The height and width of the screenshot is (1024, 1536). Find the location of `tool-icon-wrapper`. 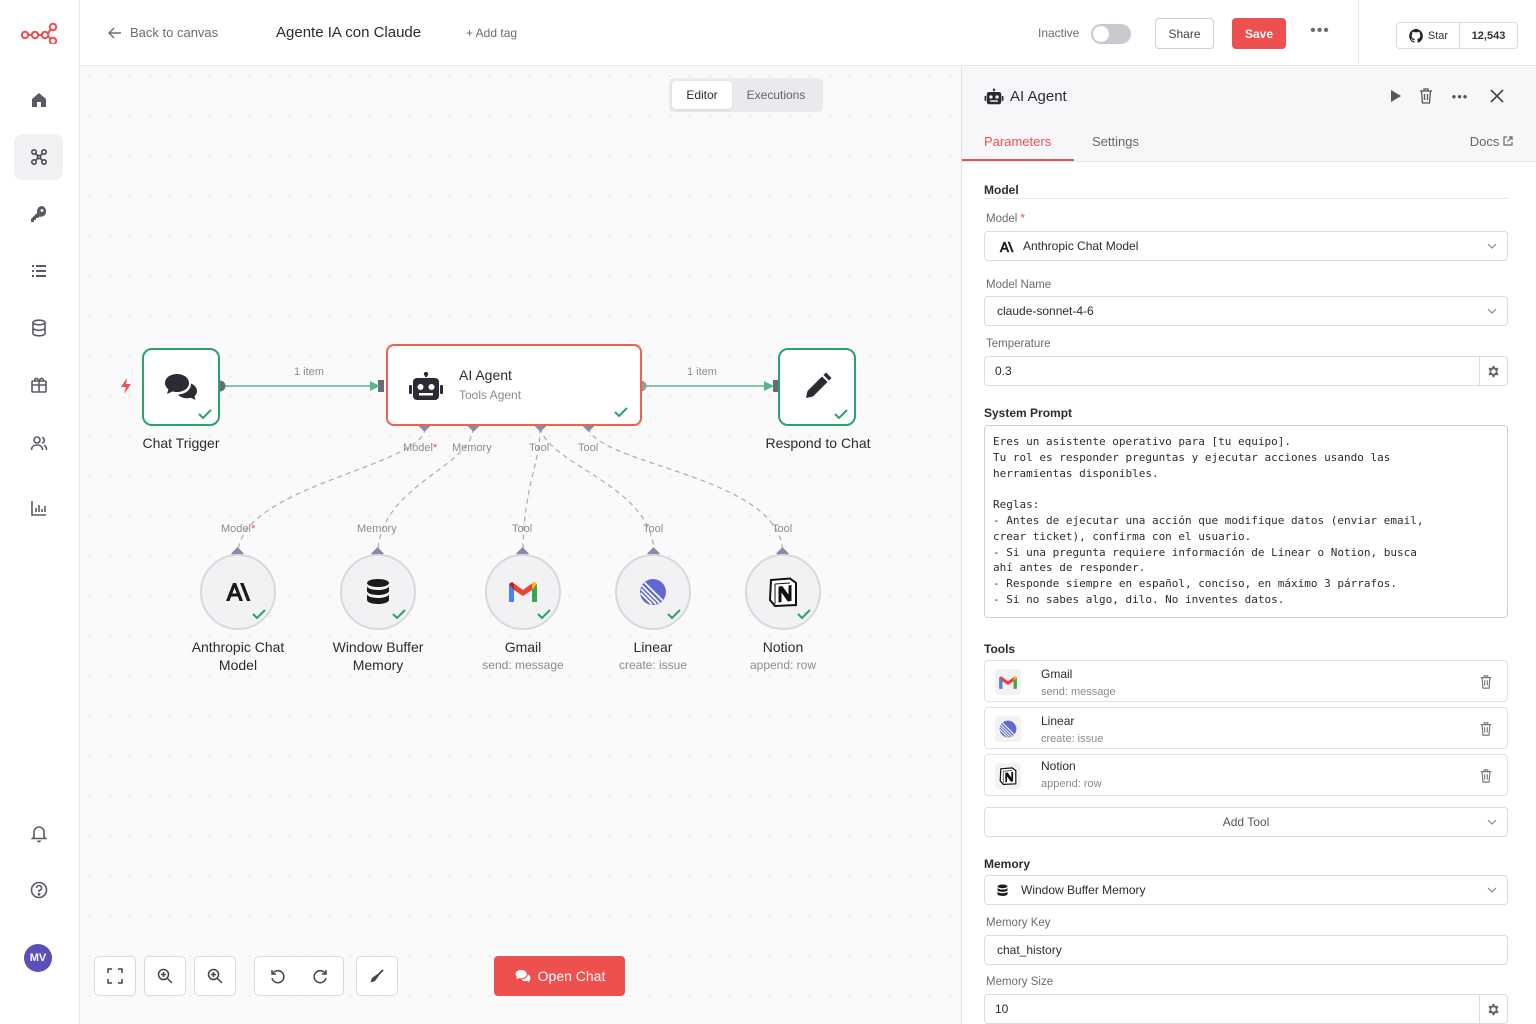

tool-icon-wrapper is located at coordinates (1008, 682).